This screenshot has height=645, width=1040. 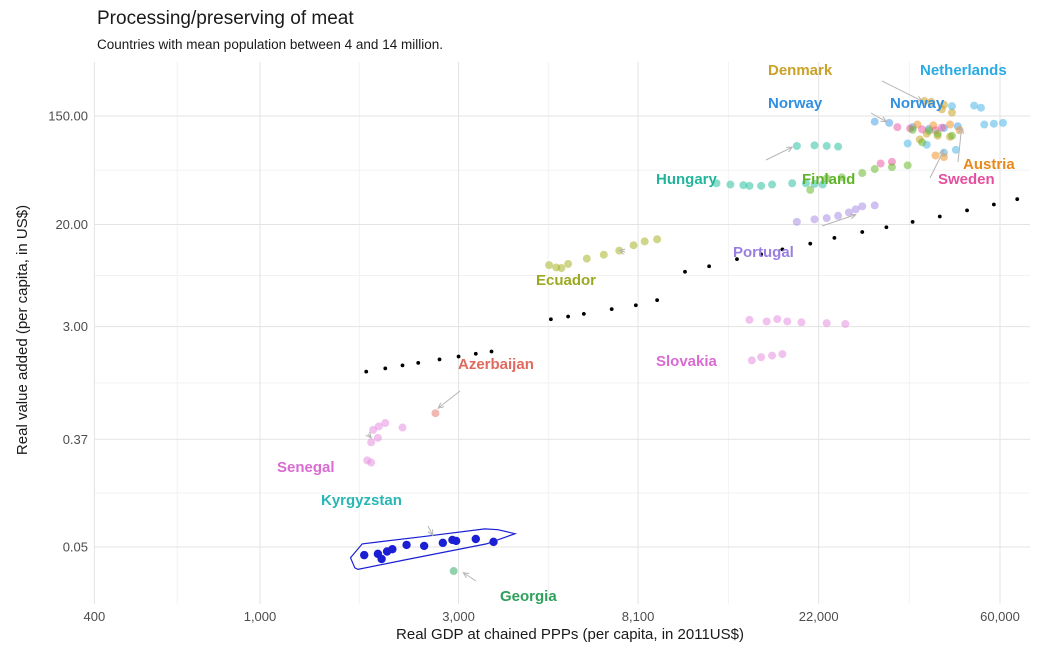 What do you see at coordinates (528, 596) in the screenshot?
I see `georgia-label: Georgia` at bounding box center [528, 596].